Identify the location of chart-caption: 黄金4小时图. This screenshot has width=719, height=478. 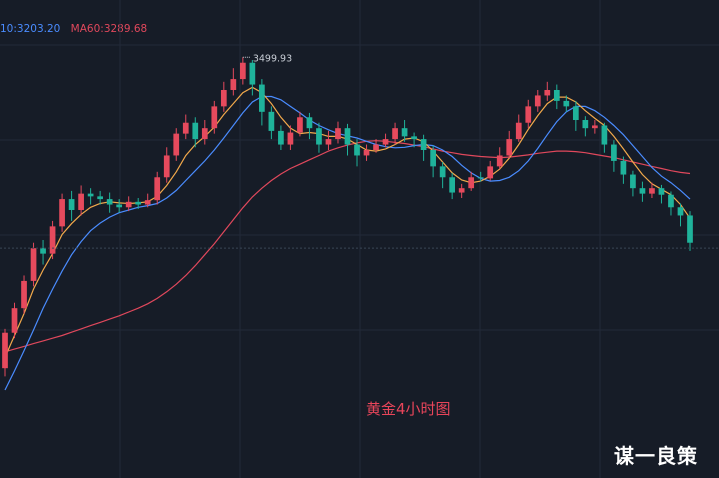
(408, 409).